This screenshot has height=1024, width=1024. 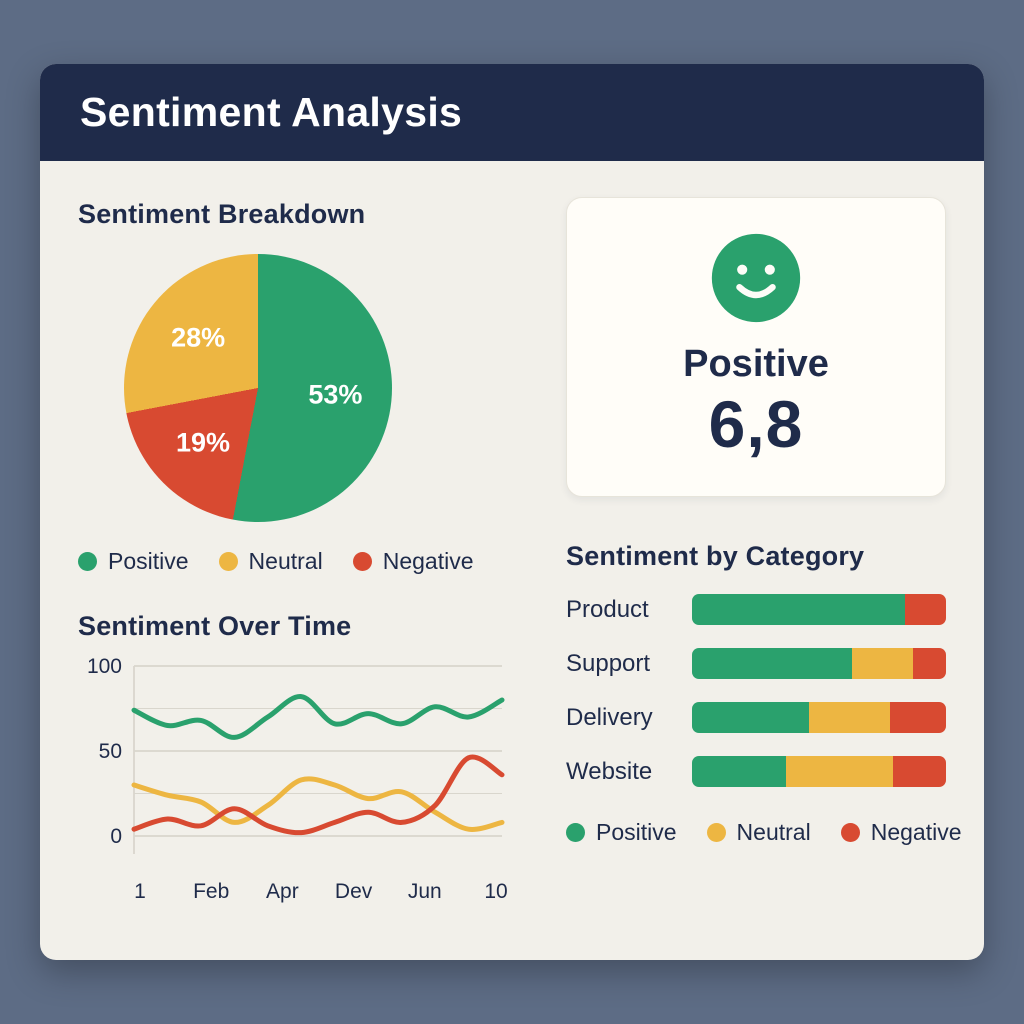 I want to click on stacked-bar-delivery, so click(x=819, y=717).